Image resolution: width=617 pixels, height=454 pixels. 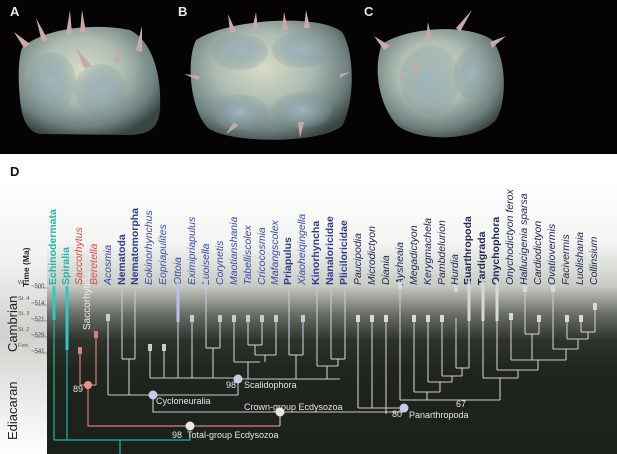 What do you see at coordinates (24, 330) in the screenshot?
I see `stage-2: St. 2` at bounding box center [24, 330].